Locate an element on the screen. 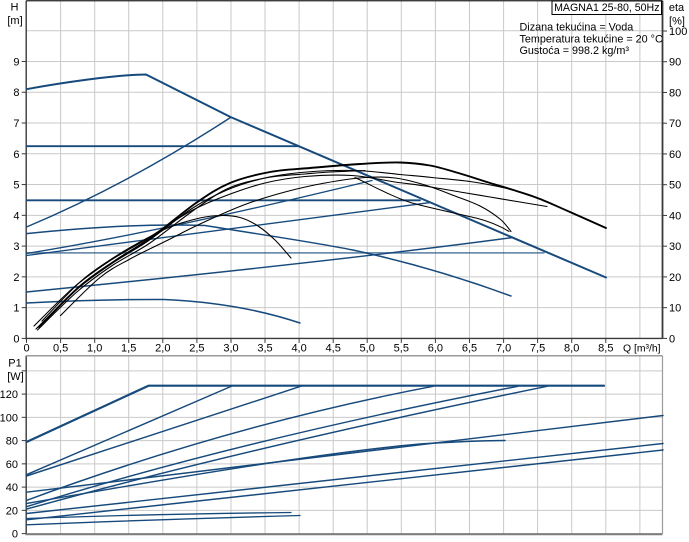 This screenshot has height=542, width=689. svg-text: 4,5 is located at coordinates (333, 349).